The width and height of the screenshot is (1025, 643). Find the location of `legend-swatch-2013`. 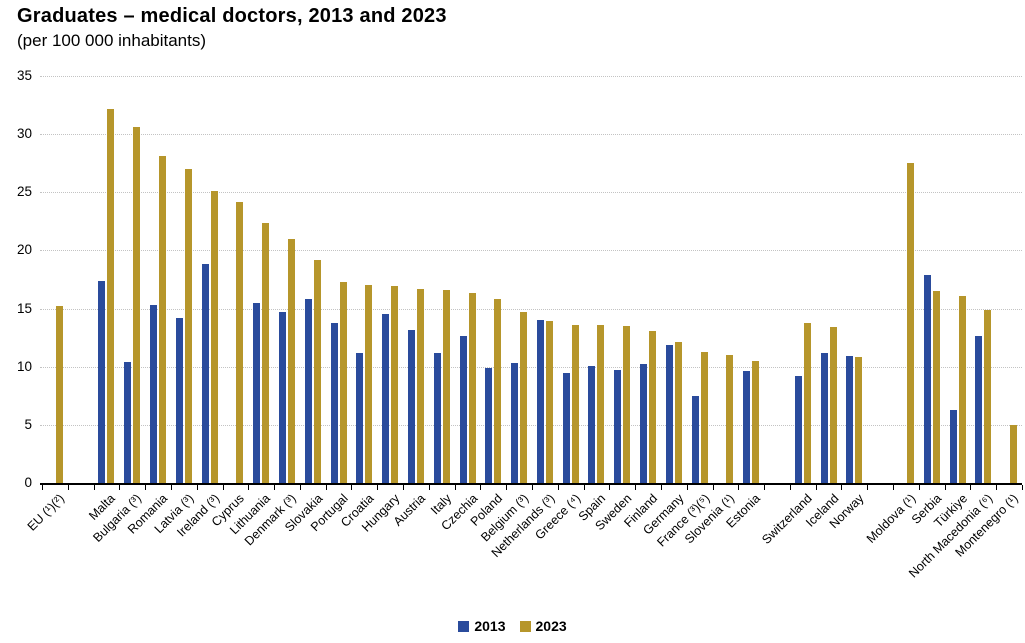

legend-swatch-2013 is located at coordinates (464, 626).